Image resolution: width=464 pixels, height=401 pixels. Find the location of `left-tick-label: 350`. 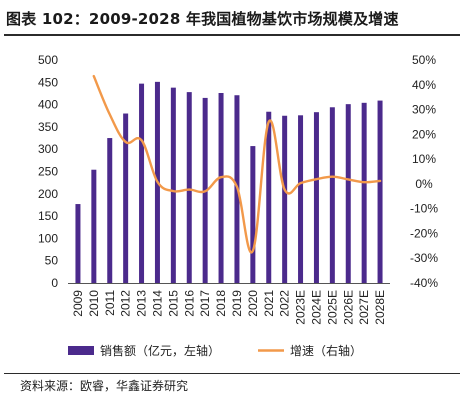

left-tick-label: 350 is located at coordinates (48, 127).